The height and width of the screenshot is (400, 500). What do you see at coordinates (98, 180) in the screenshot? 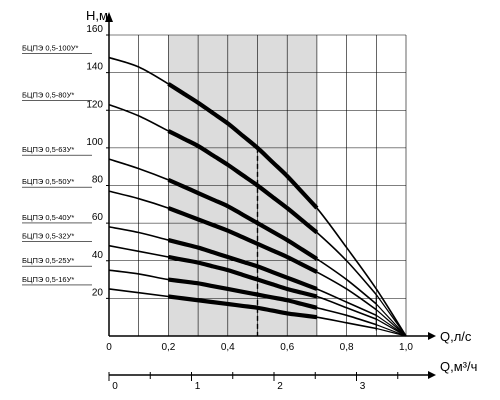
I see `y-tick-label: 80` at bounding box center [98, 180].